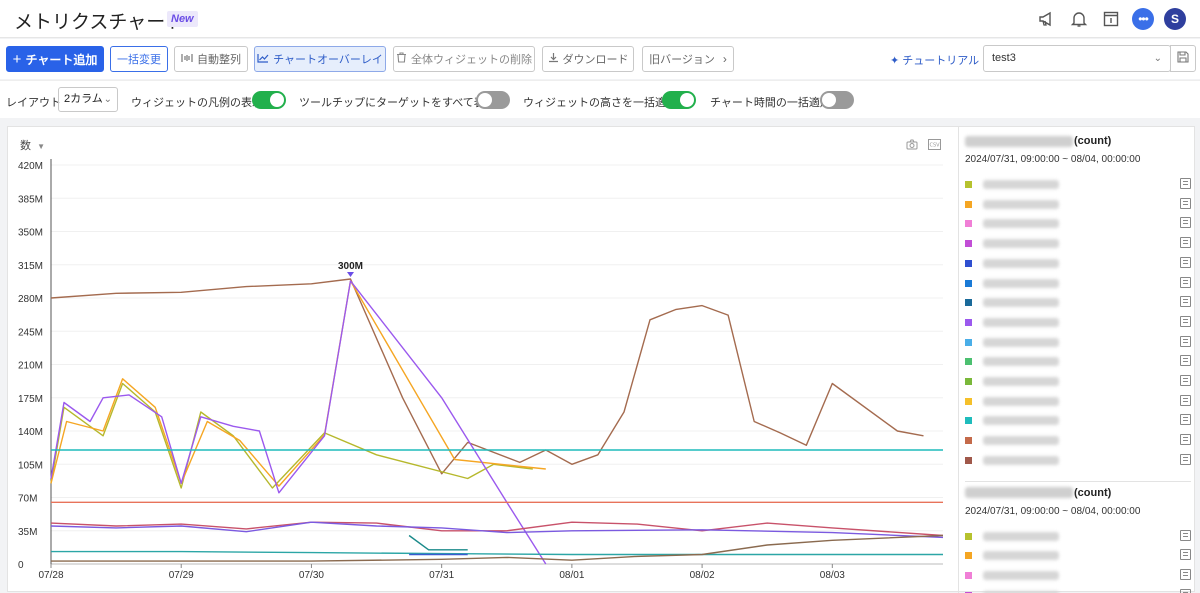 Image resolution: width=1200 pixels, height=593 pixels. Describe the element at coordinates (1093, 141) in the screenshot. I see `legend-unit: (count)` at that location.